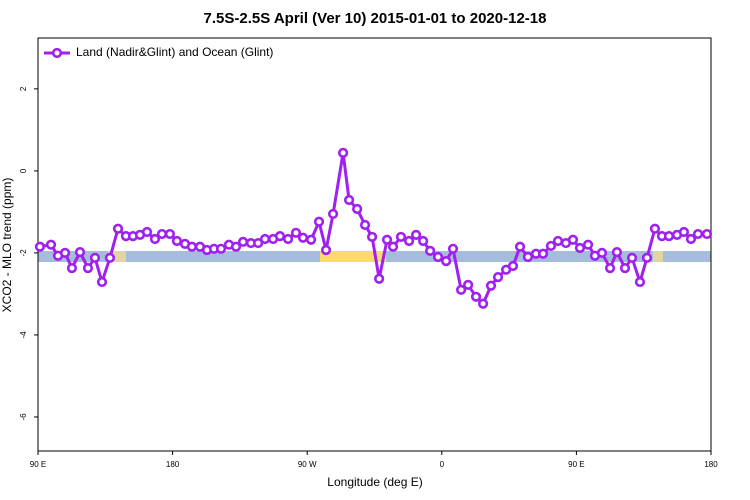 Image resolution: width=750 pixels, height=500 pixels. What do you see at coordinates (57, 53) in the screenshot?
I see `legend-point` at bounding box center [57, 53].